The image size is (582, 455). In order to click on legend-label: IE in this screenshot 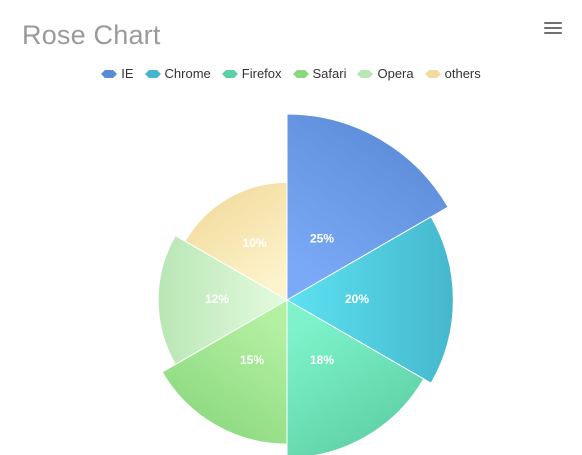, I will do `click(127, 73)`.